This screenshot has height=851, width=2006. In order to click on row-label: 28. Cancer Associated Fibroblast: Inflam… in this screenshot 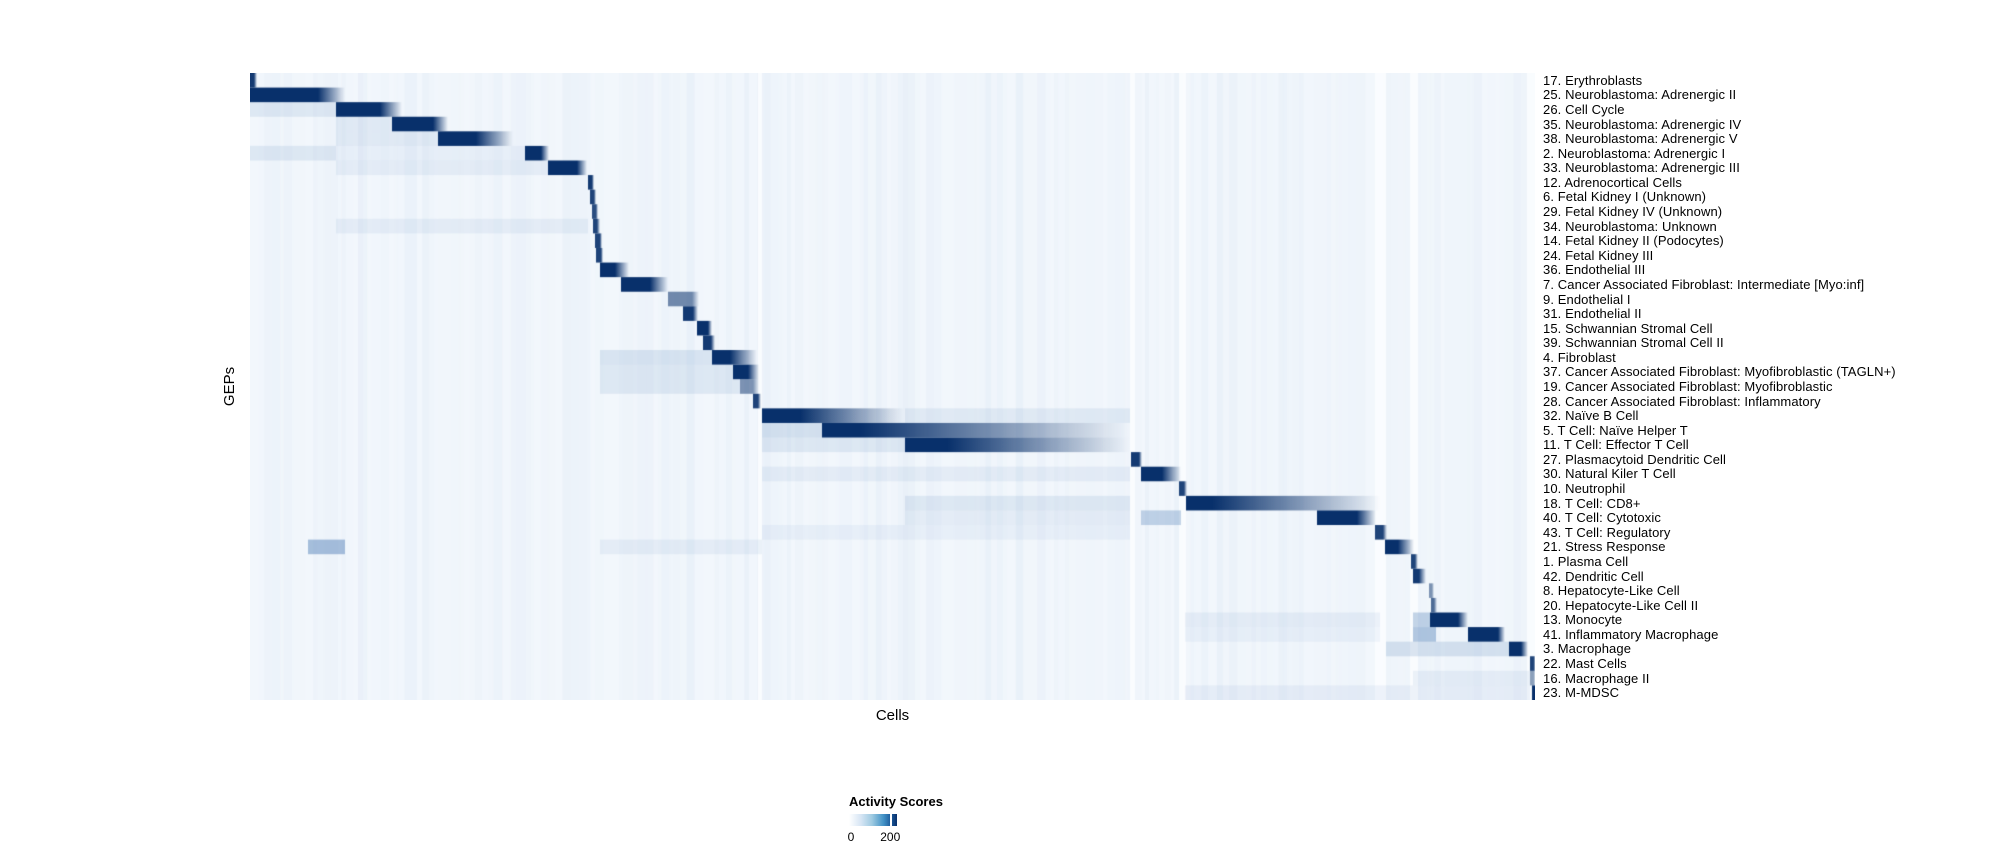, I will do `click(1682, 401)`.